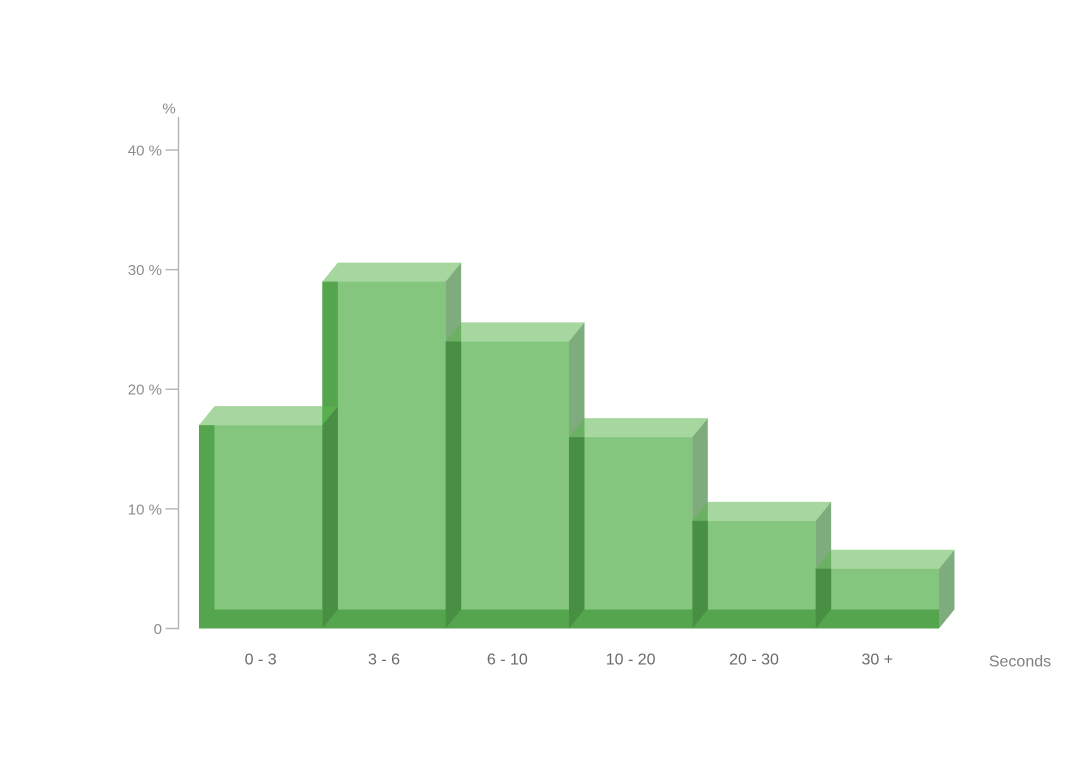 This screenshot has height=769, width=1085. I want to click on y-axis-tick-label: 40 %, so click(145, 150).